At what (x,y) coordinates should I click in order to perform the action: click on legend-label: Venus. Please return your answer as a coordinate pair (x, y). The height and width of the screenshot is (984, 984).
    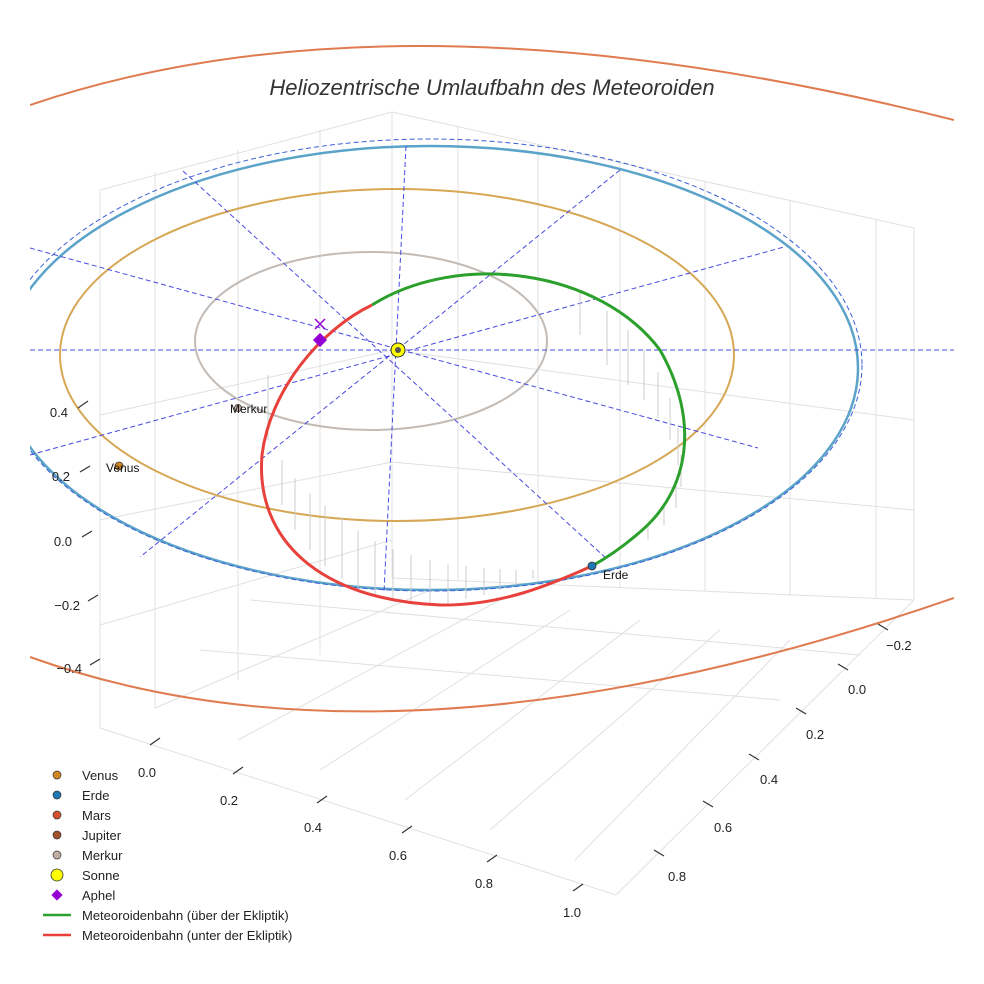
    Looking at the image, I should click on (100, 775).